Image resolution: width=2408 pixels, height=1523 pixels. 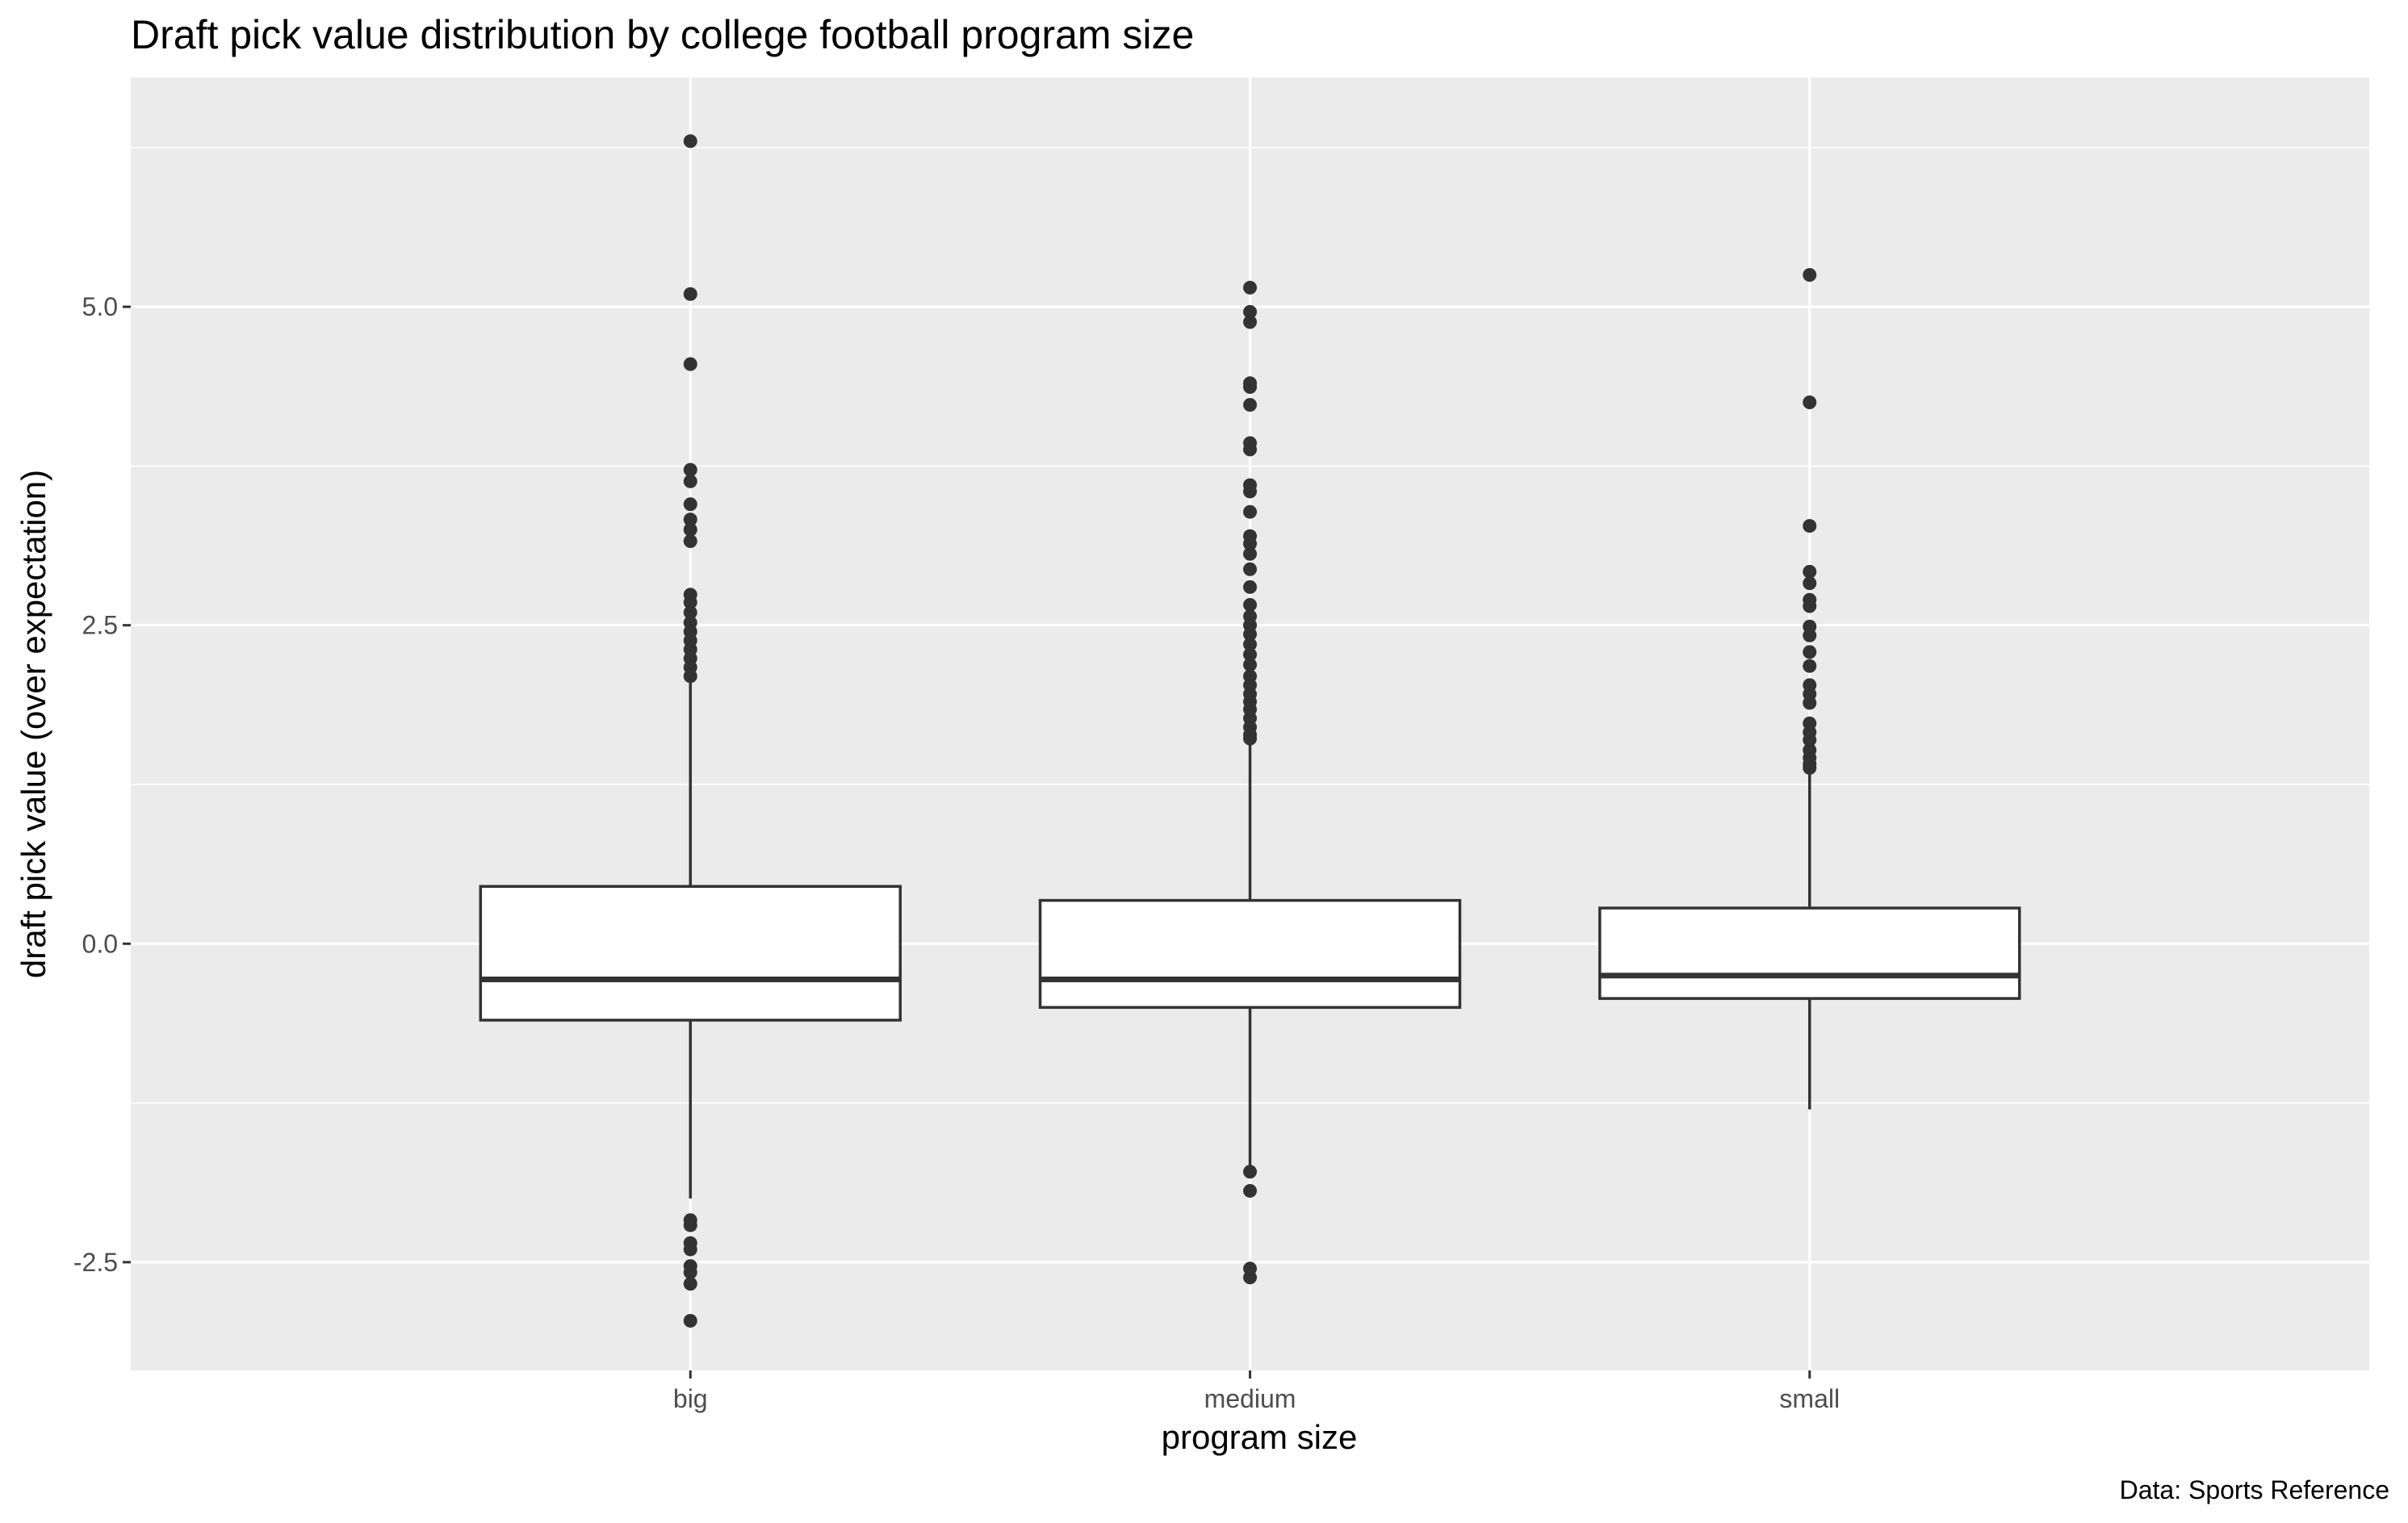 What do you see at coordinates (1250, 1398) in the screenshot?
I see `x-tick-label: medium` at bounding box center [1250, 1398].